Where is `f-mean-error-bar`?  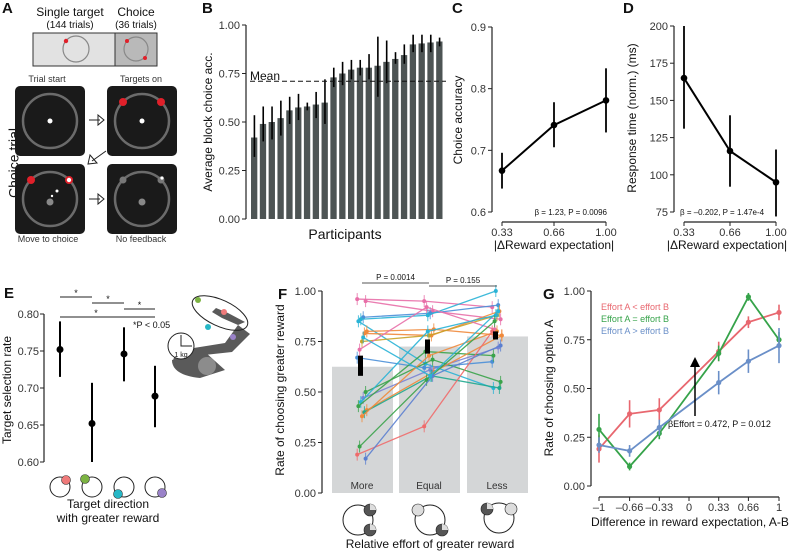 f-mean-error-bar is located at coordinates (495, 335).